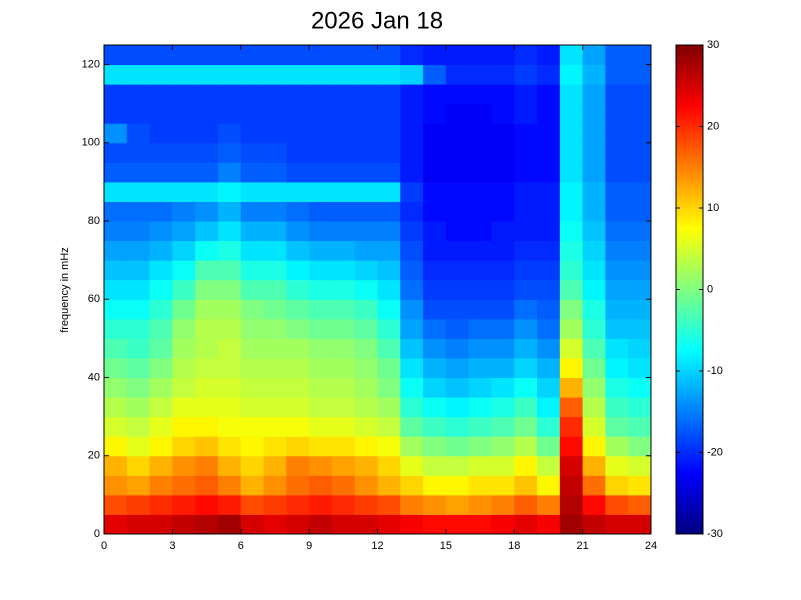 The image size is (801, 600). Describe the element at coordinates (94, 456) in the screenshot. I see `y-tick-label: 20` at that location.